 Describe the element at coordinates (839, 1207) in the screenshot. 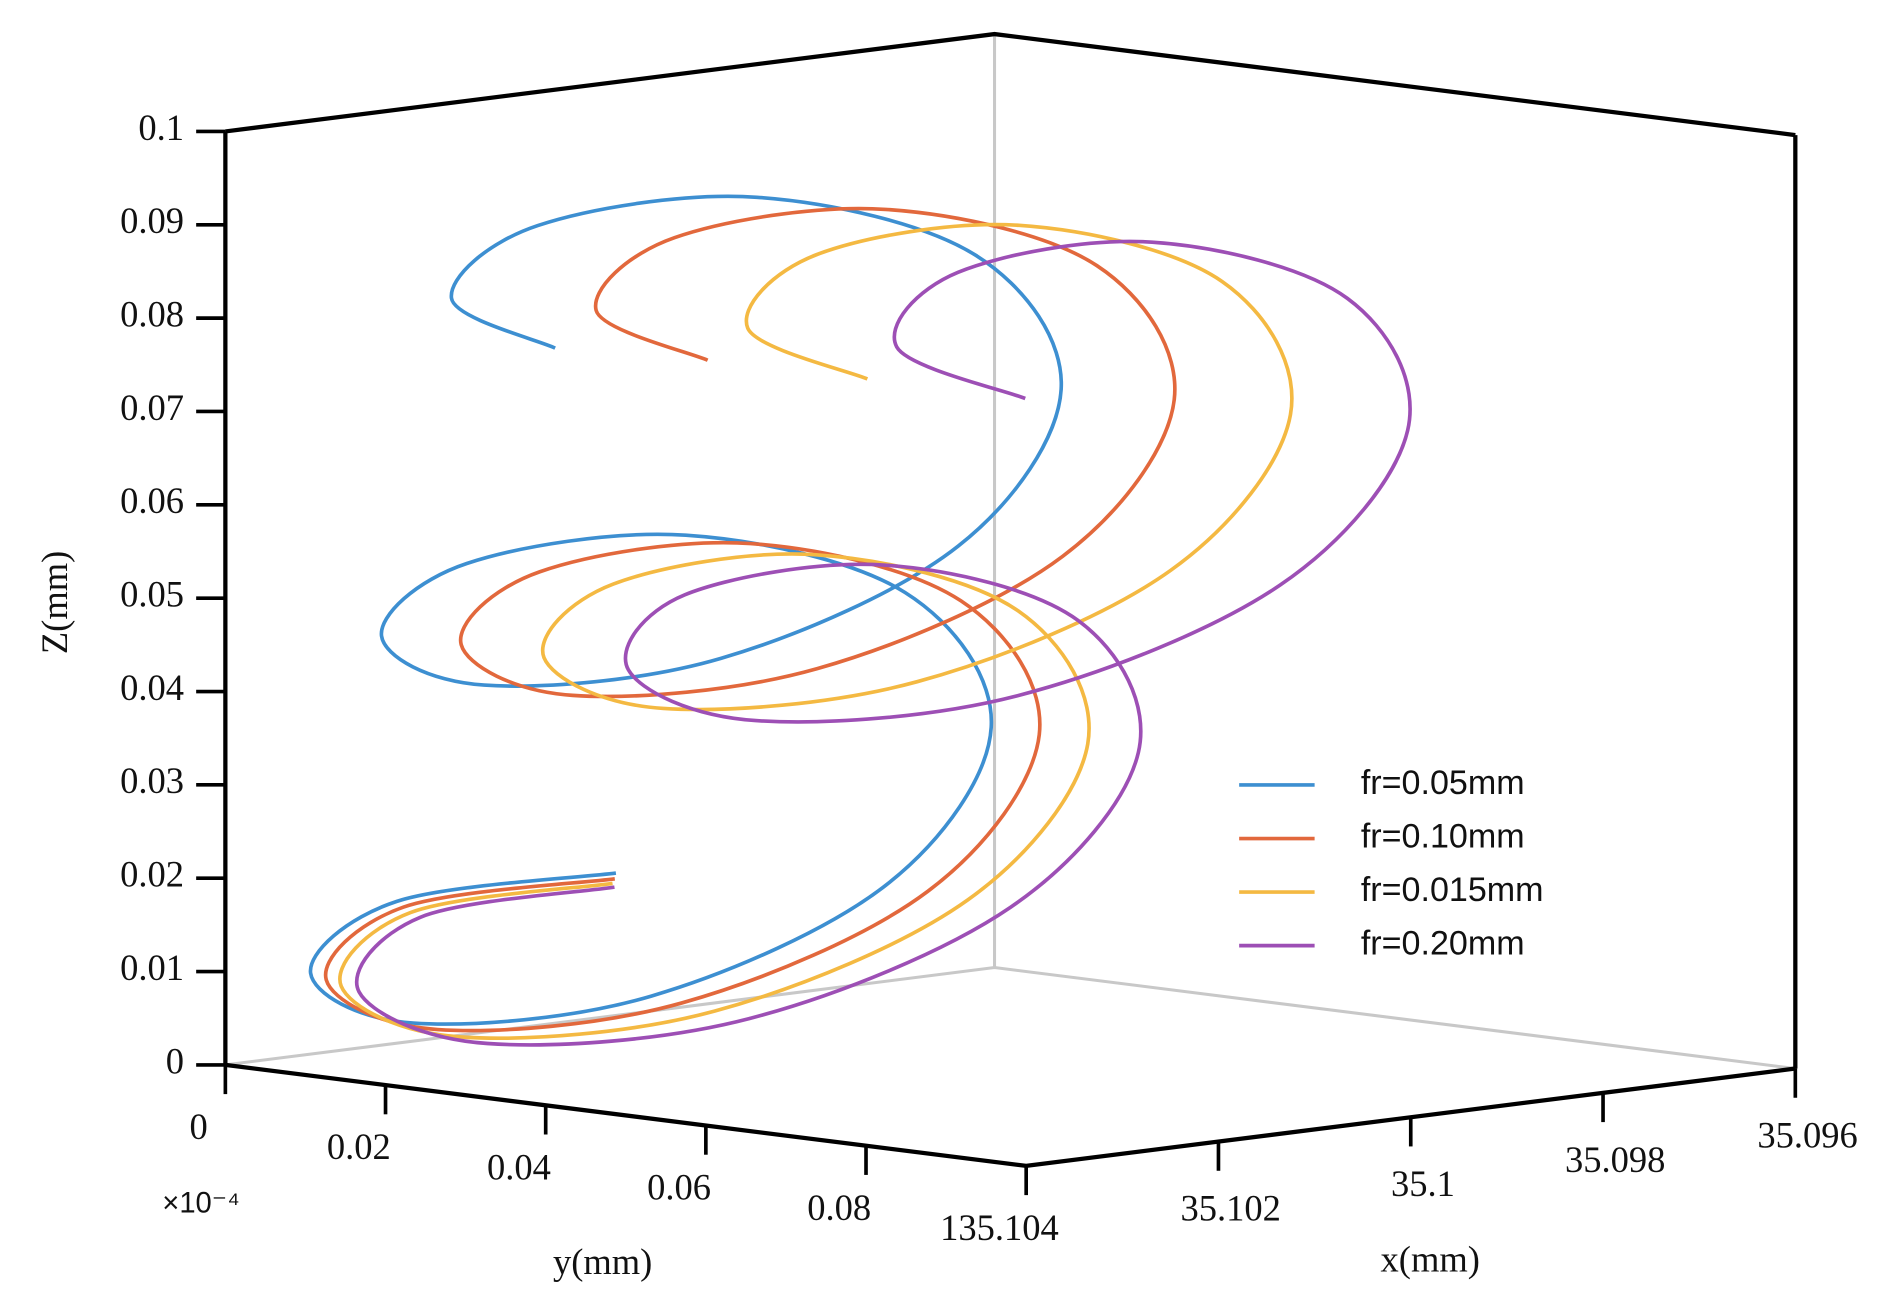

I see `y-tick-label: 0.08` at that location.